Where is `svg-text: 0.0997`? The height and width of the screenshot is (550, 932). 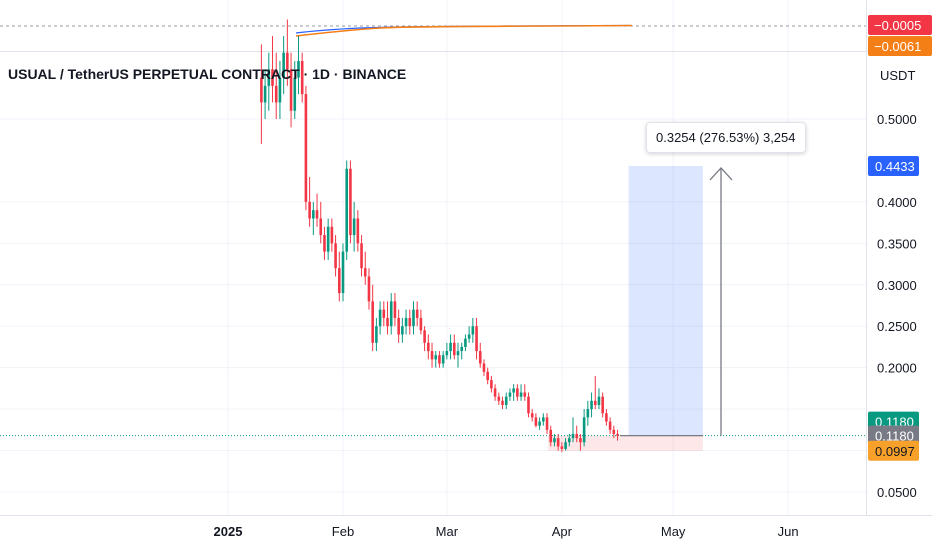
svg-text: 0.0997 is located at coordinates (895, 451).